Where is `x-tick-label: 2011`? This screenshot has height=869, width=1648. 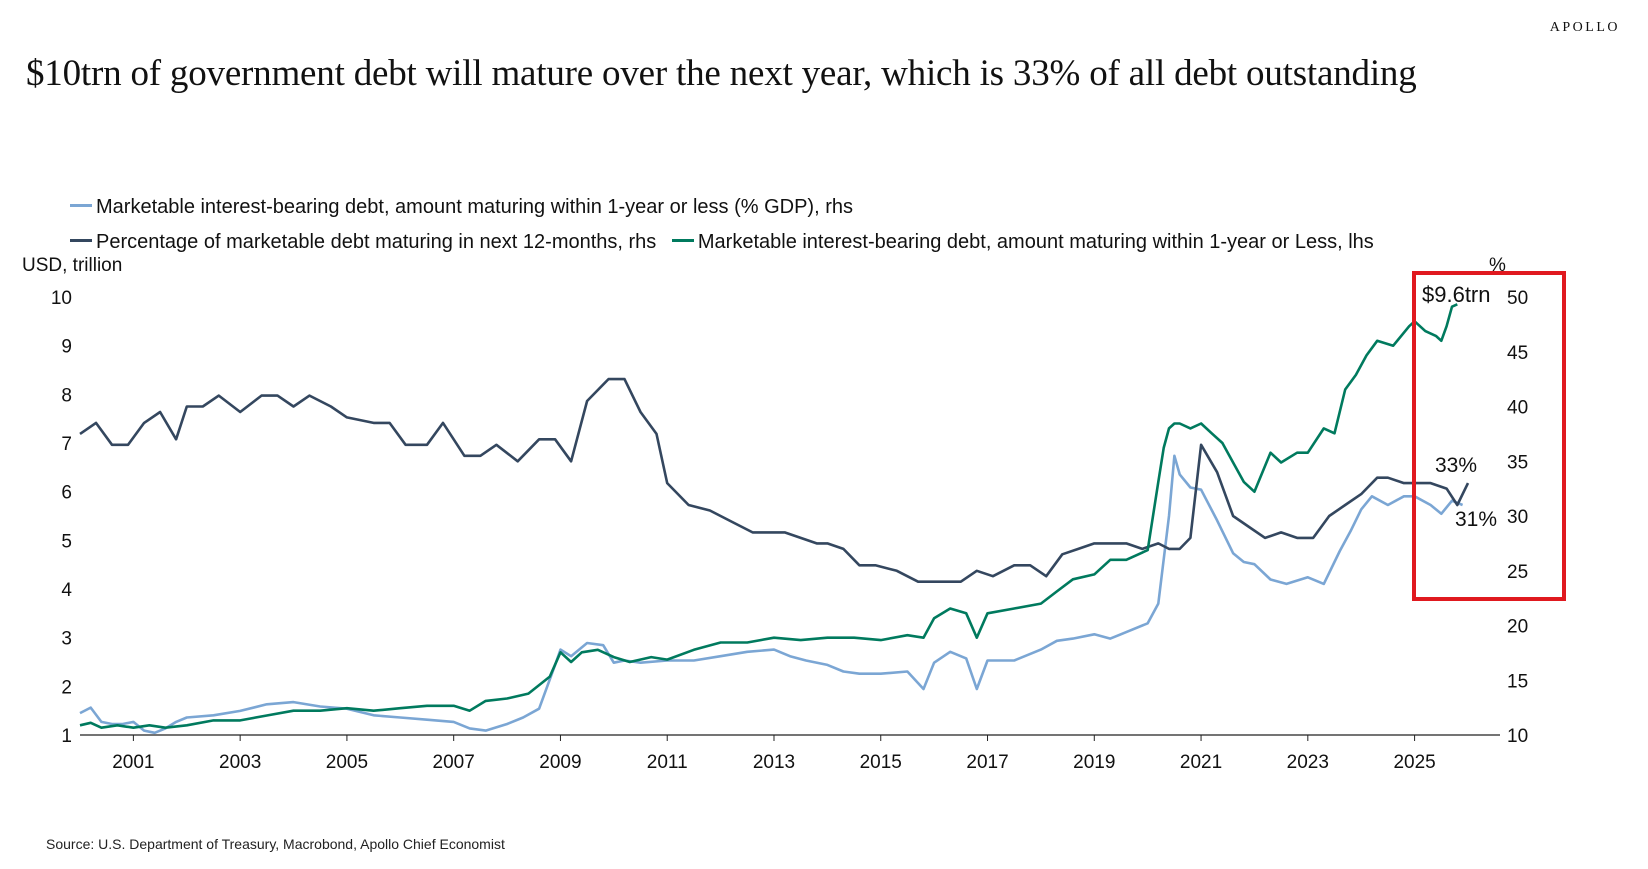 x-tick-label: 2011 is located at coordinates (667, 762).